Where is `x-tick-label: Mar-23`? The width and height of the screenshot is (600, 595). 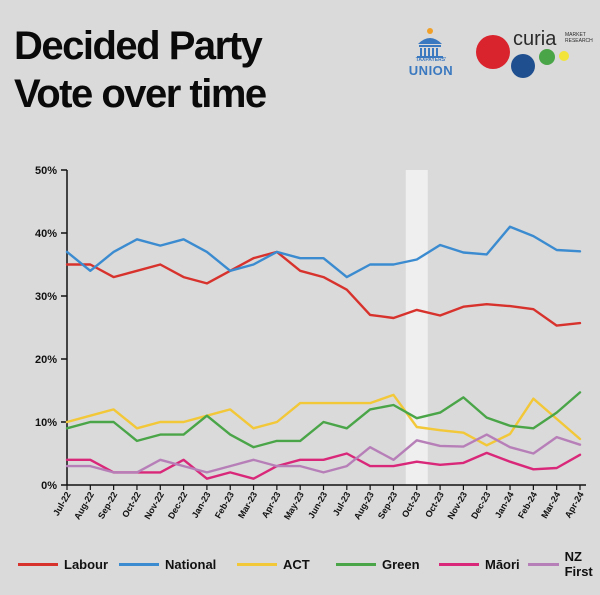
x-tick-label: Mar-23 is located at coordinates (247, 505).